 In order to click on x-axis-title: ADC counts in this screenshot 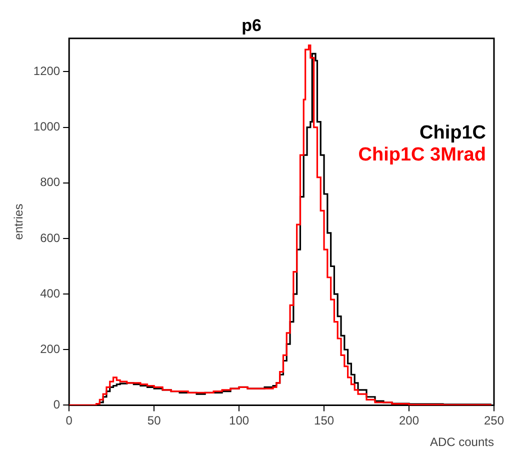, I will do `click(462, 442)`.